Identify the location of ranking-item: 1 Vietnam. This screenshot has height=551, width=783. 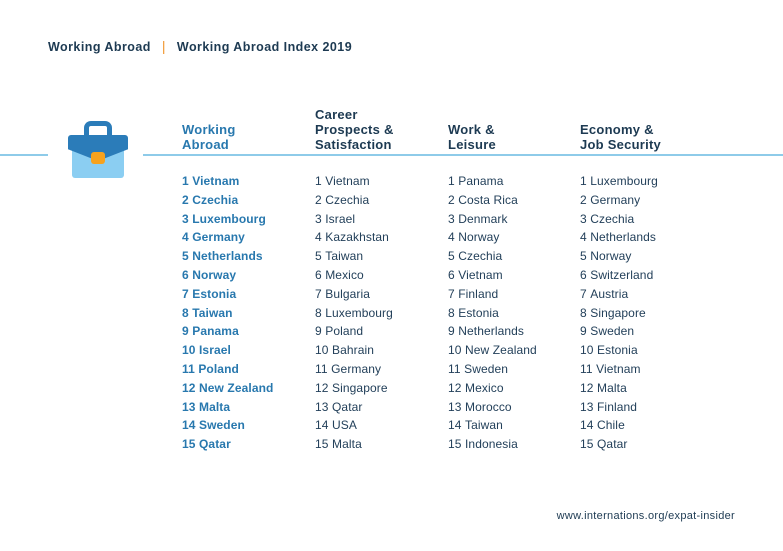
(381, 181).